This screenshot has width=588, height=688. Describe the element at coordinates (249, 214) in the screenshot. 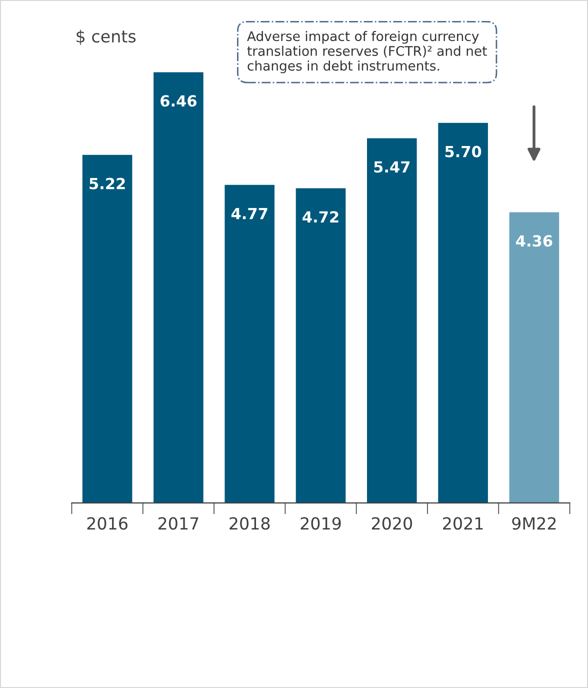

I see `data-label: 4.77` at that location.